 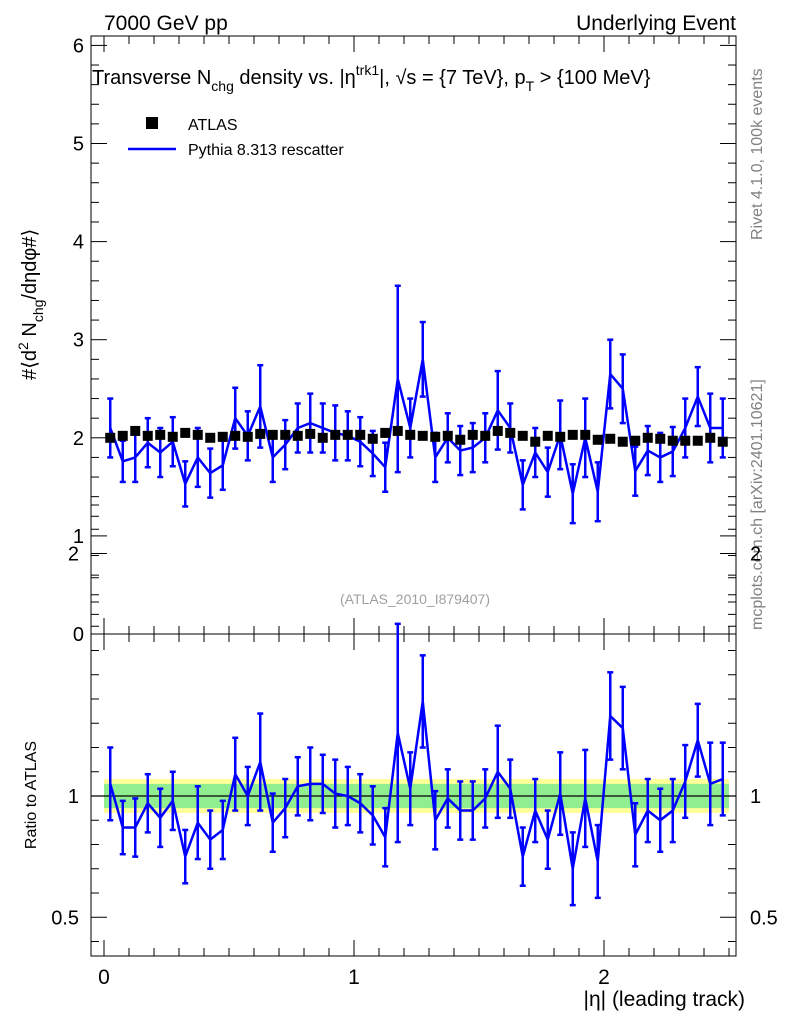 What do you see at coordinates (213, 125) in the screenshot?
I see `legend-atlas-label: ATLAS` at bounding box center [213, 125].